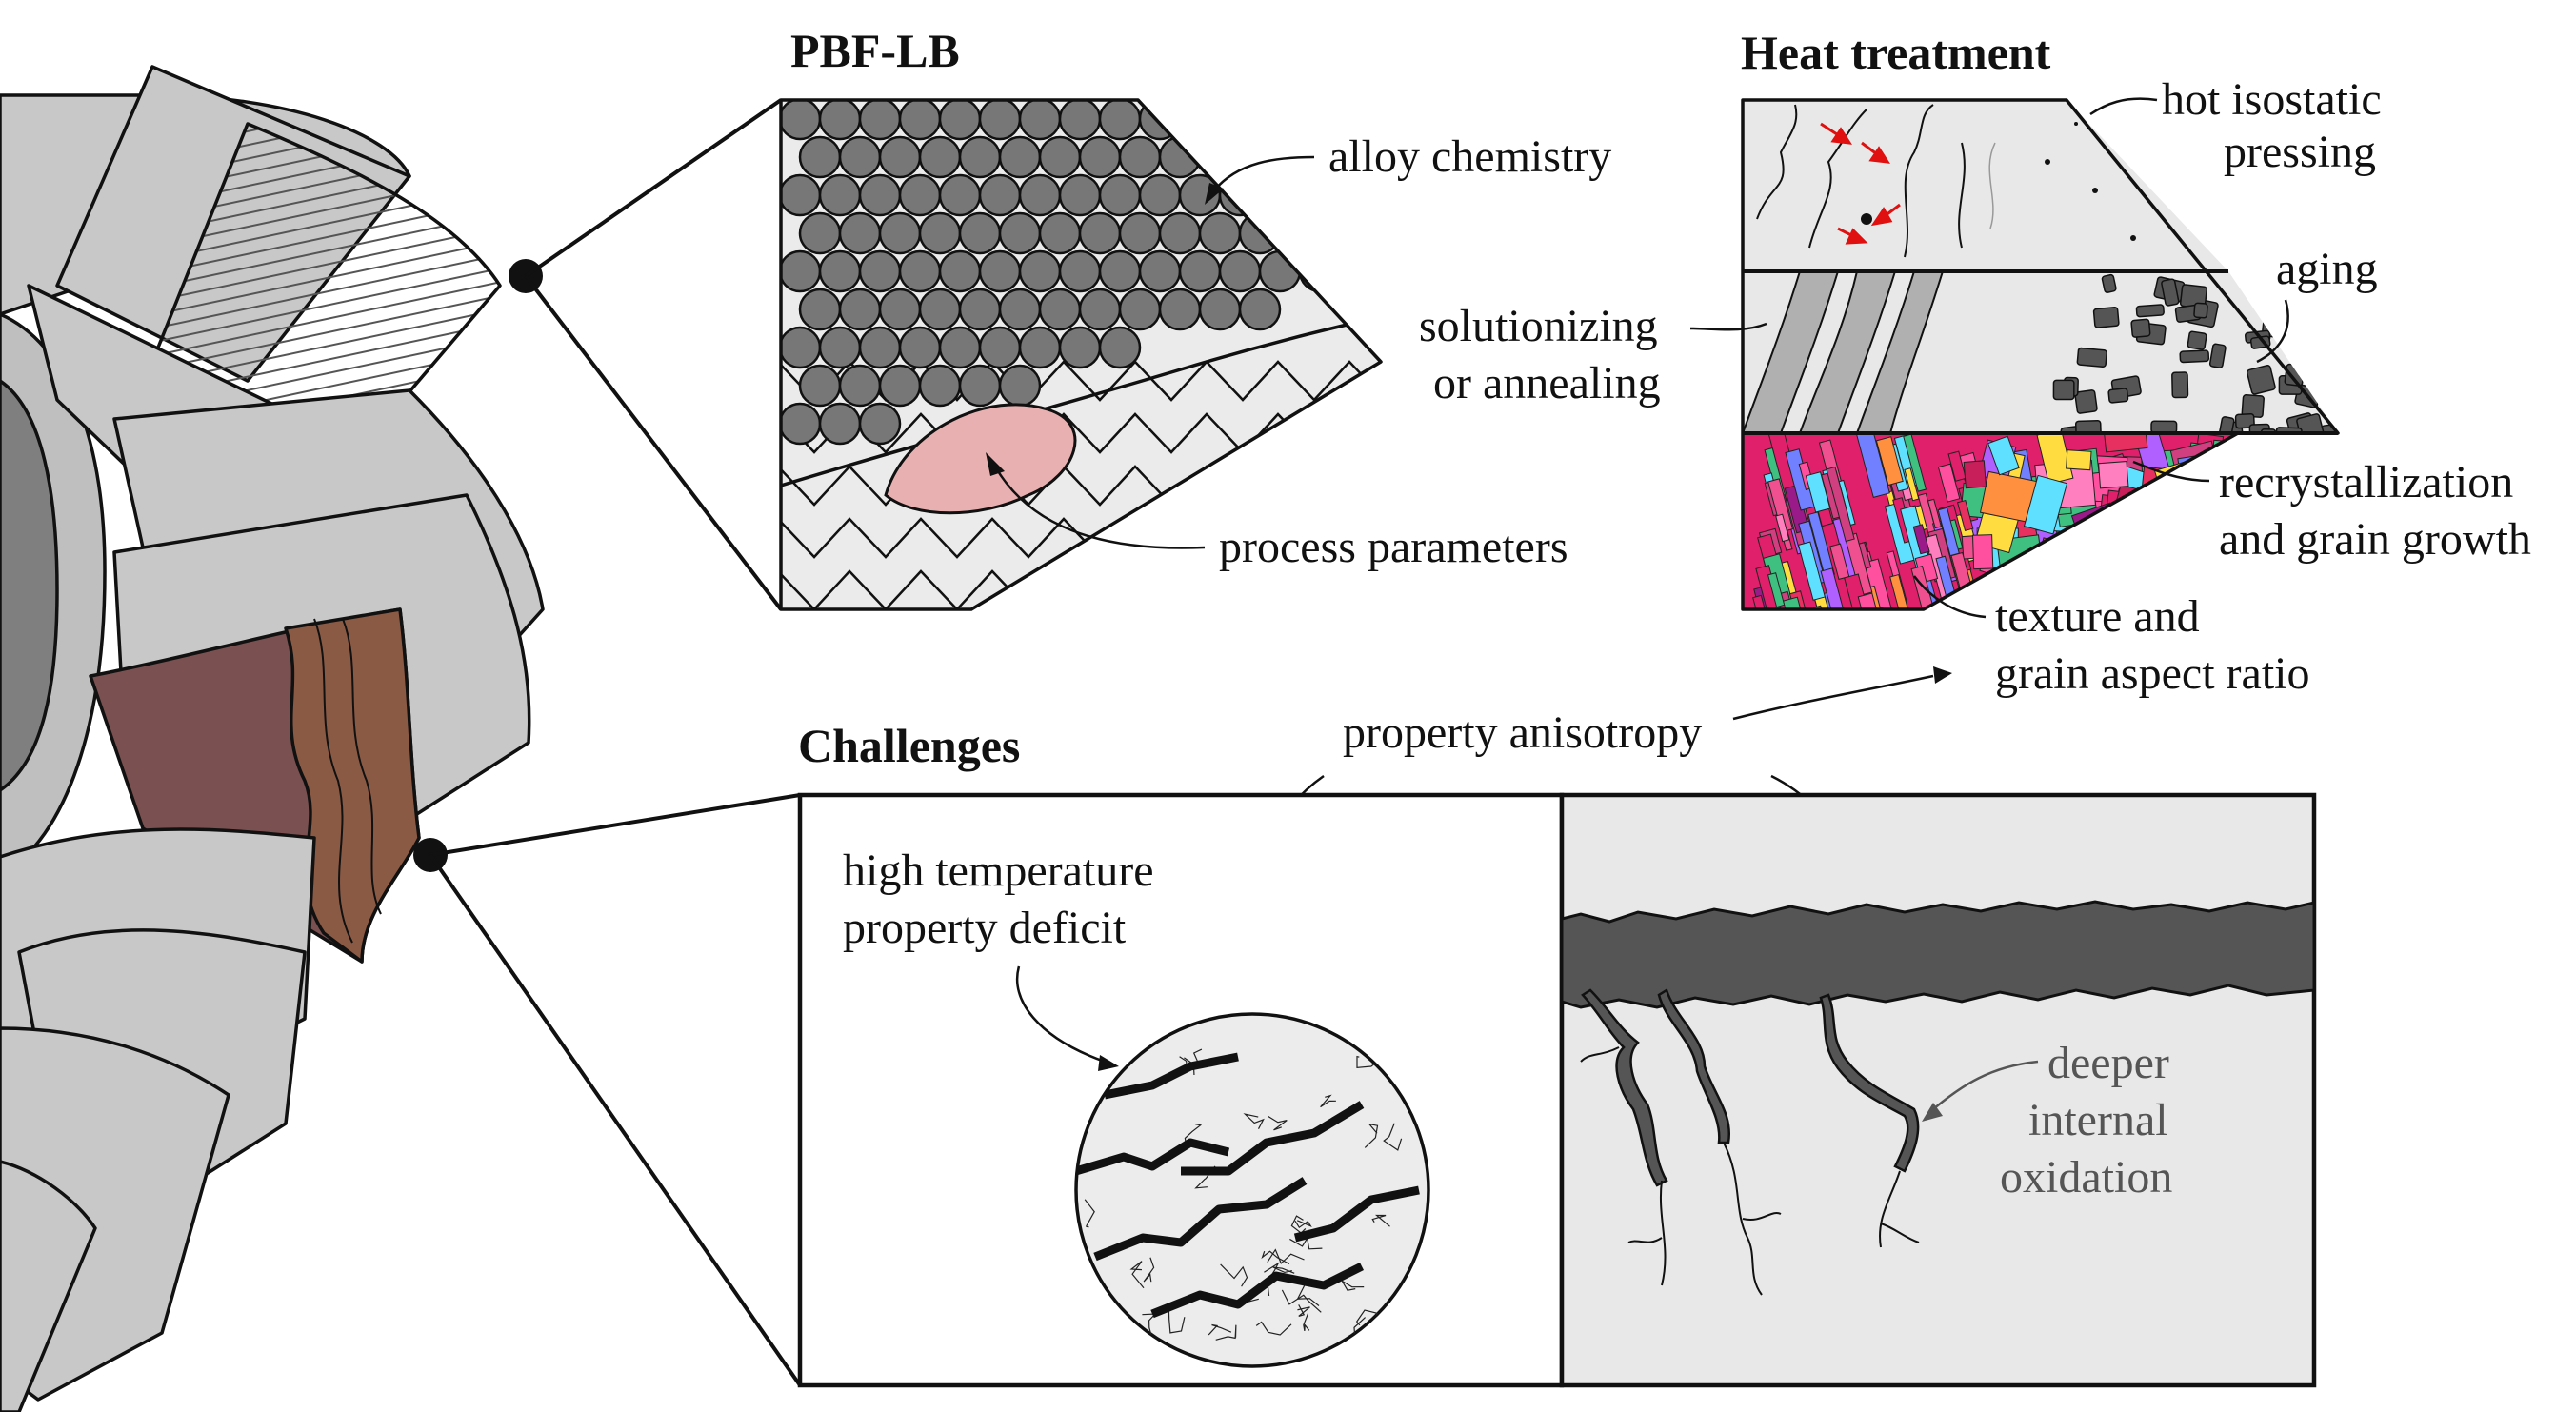  What do you see at coordinates (48, 1286) in the screenshot?
I see `turbine-blade` at bounding box center [48, 1286].